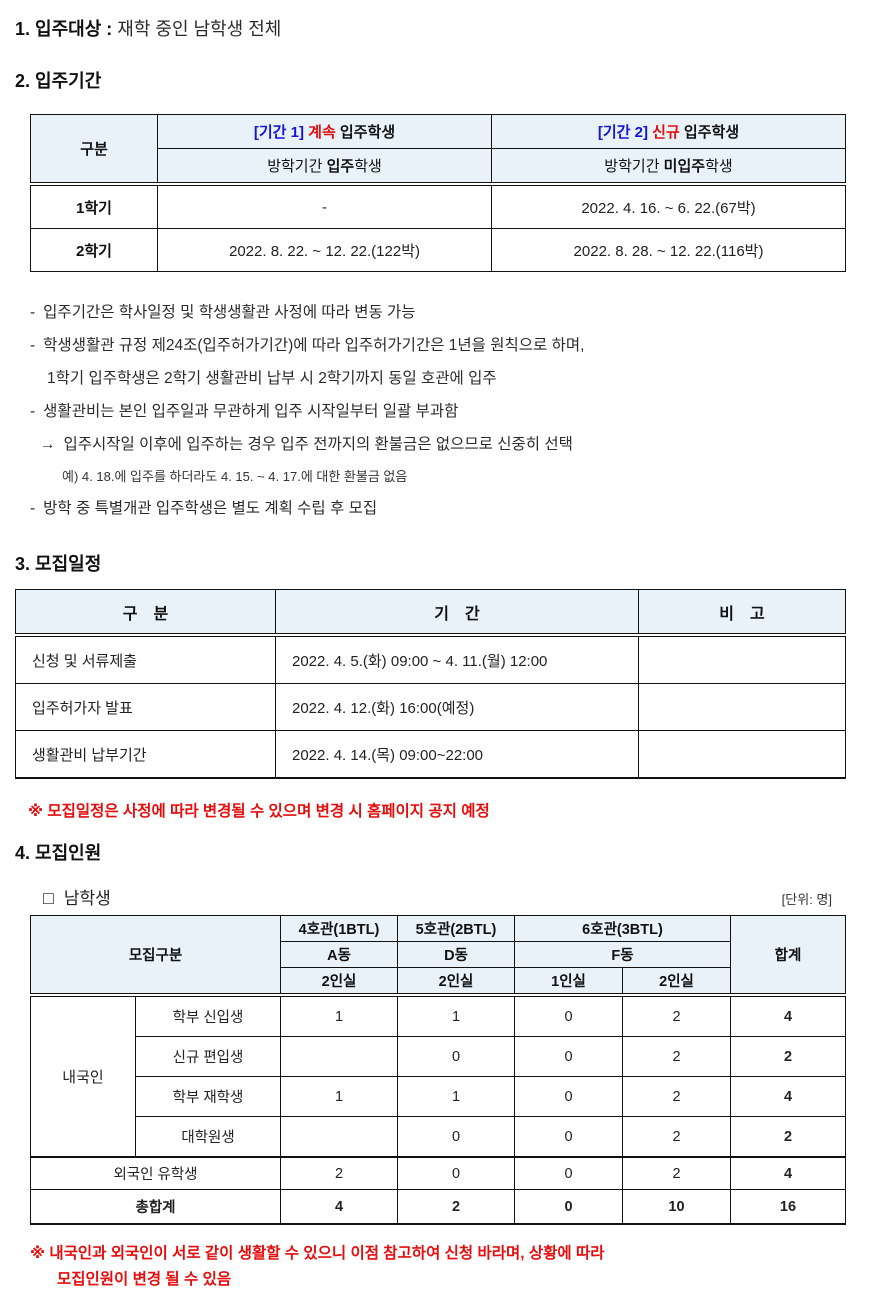  What do you see at coordinates (208, 1137) in the screenshot?
I see `row-label-cell: 대학원생` at bounding box center [208, 1137].